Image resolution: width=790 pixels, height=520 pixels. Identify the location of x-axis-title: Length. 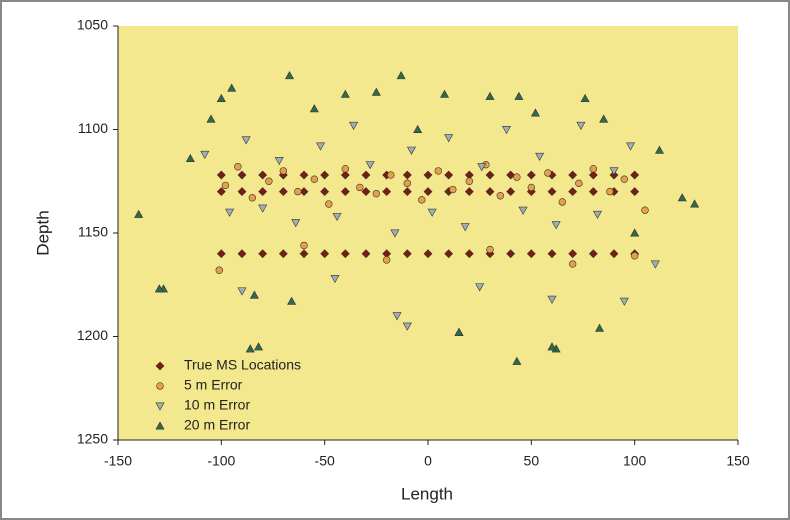
(427, 493).